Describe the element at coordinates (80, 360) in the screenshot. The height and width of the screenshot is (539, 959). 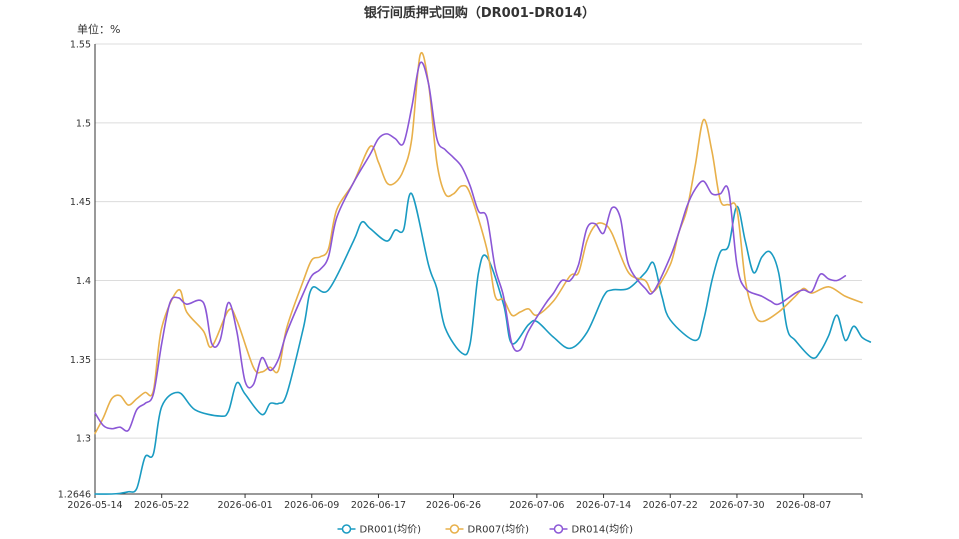
I see `y-tick-label: 1.35` at that location.